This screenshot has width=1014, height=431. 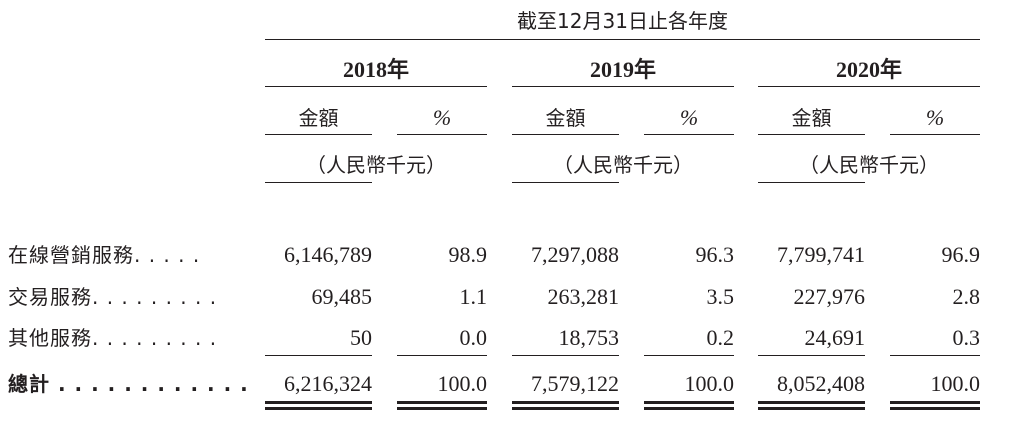 What do you see at coordinates (583, 296) in the screenshot?
I see `amount-cell: 263,281` at bounding box center [583, 296].